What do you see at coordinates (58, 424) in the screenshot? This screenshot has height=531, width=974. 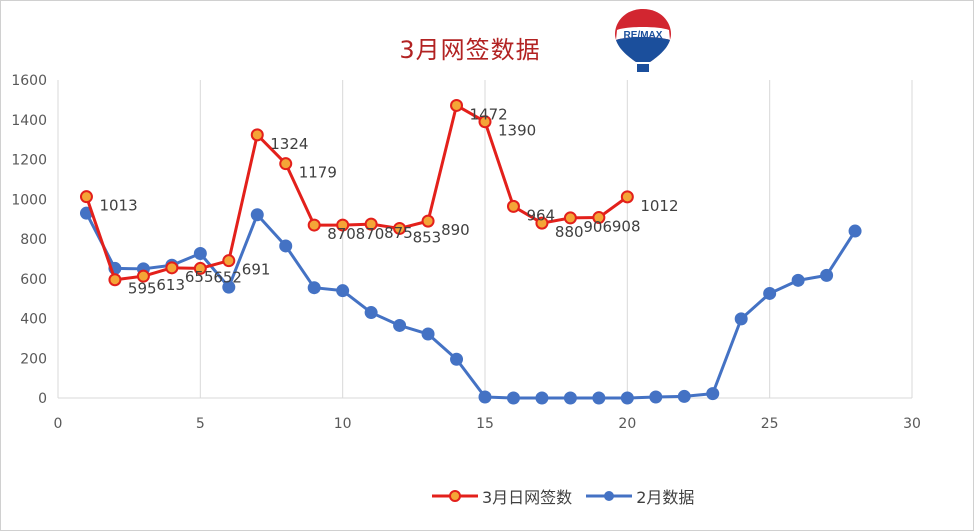 I see `x-tick-label: 0` at bounding box center [58, 424].